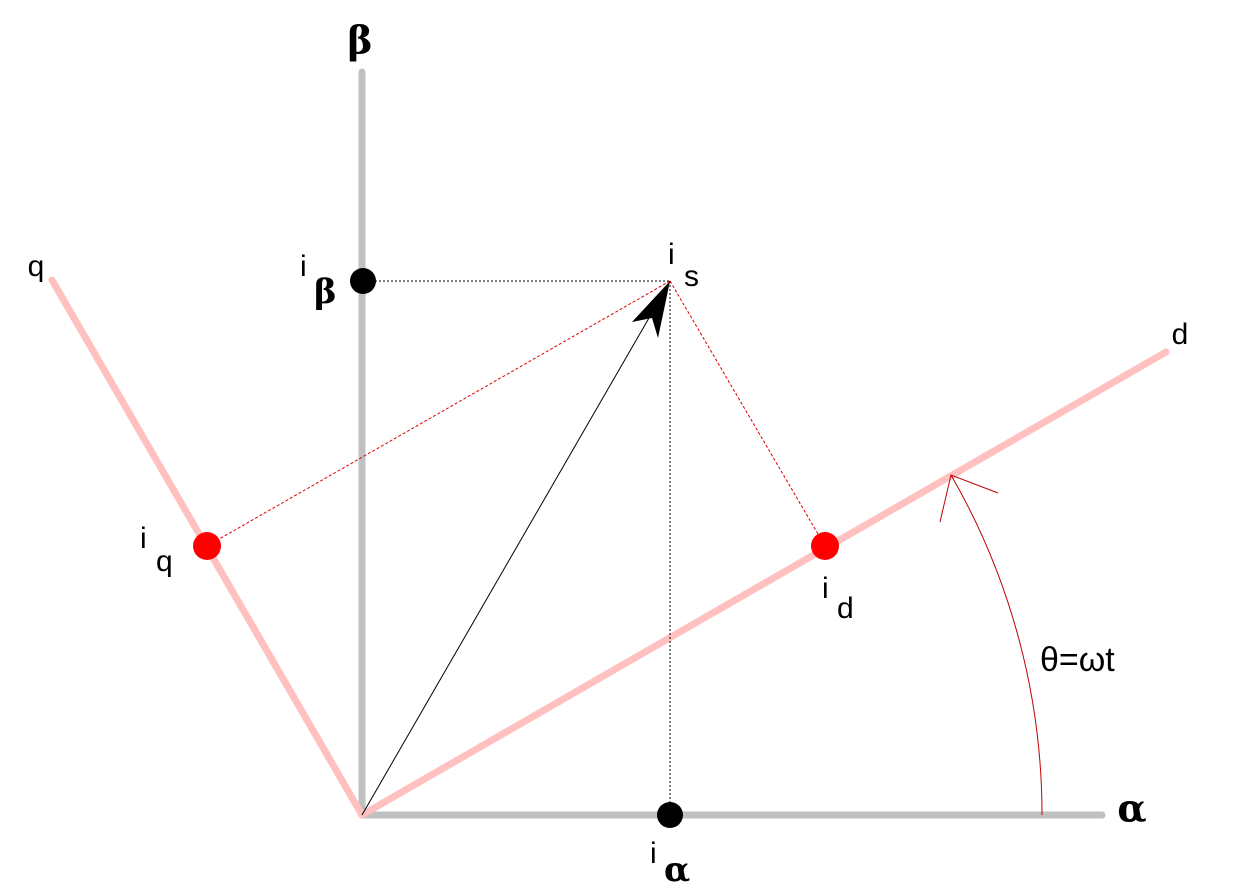 The width and height of the screenshot is (1234, 896). Describe the element at coordinates (513, 553) in the screenshot. I see `current-vector` at that location.